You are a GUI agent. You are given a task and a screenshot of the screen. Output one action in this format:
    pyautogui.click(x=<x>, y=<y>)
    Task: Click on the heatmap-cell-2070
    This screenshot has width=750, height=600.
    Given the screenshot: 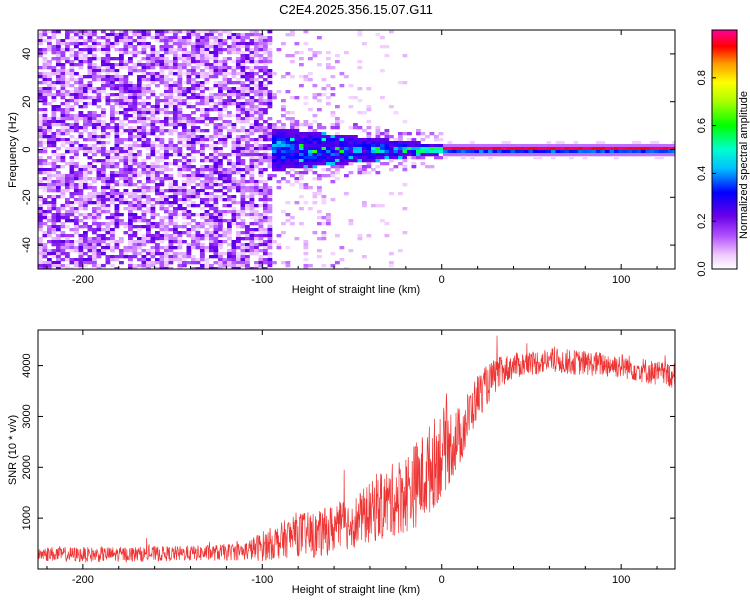 What is the action you would take?
    pyautogui.click(x=202, y=74)
    